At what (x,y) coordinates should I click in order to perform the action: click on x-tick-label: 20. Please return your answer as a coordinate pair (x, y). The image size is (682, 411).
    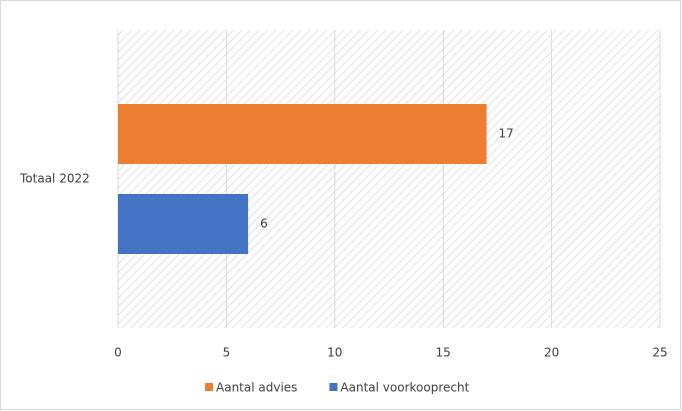
    Looking at the image, I should click on (551, 353).